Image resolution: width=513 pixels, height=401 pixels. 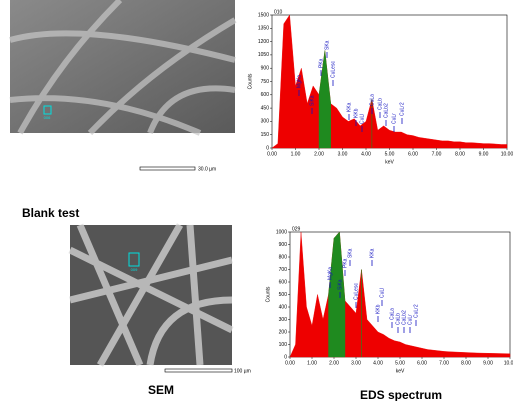 I want to click on image-marker: 006, so click(x=47, y=117).